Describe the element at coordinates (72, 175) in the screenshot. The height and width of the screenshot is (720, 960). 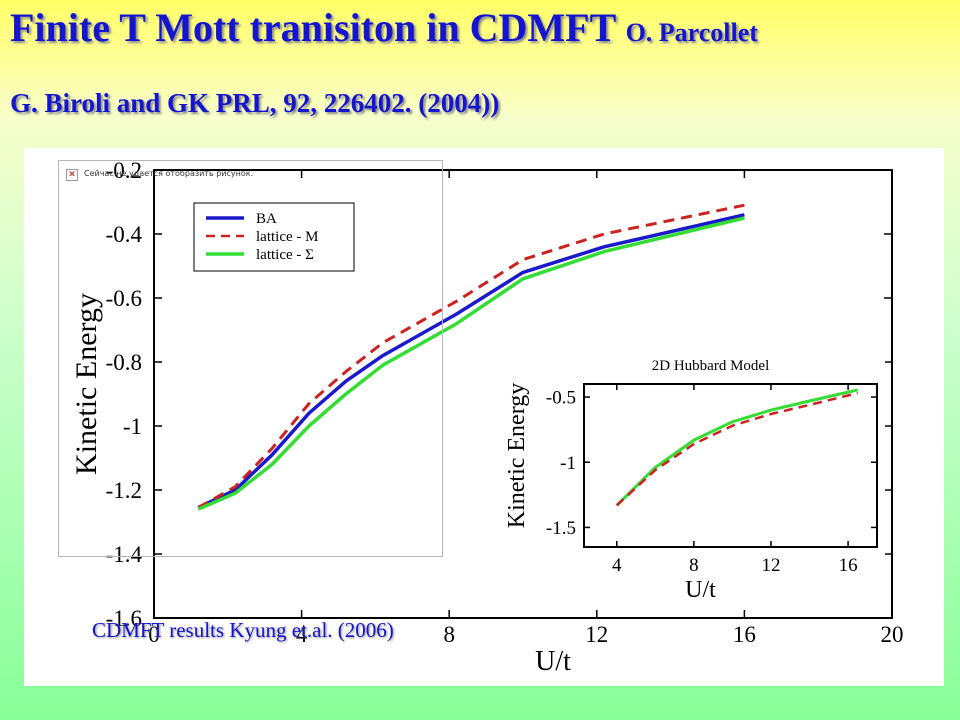
I see `broken-image-icon: ✕` at that location.